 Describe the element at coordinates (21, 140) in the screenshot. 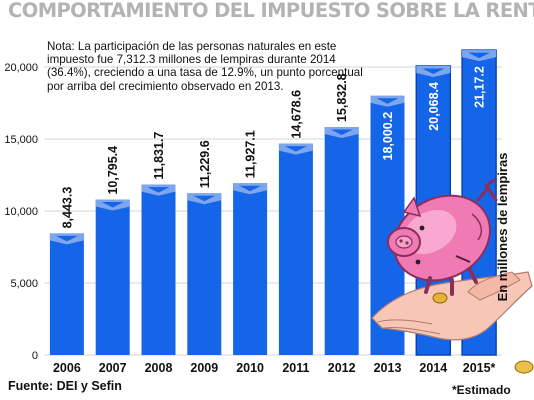

I see `y-tick-label: 15,000` at that location.